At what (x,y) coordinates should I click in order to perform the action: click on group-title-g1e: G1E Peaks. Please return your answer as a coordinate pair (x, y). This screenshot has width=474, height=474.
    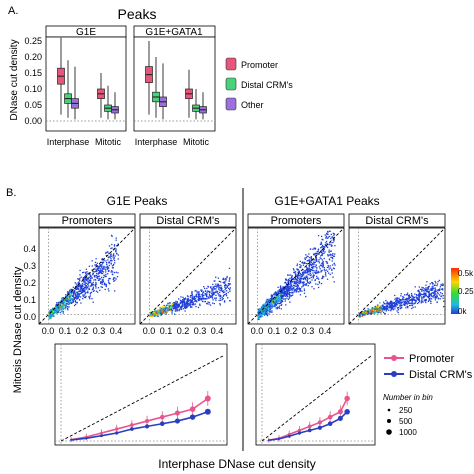
    Looking at the image, I should click on (137, 201).